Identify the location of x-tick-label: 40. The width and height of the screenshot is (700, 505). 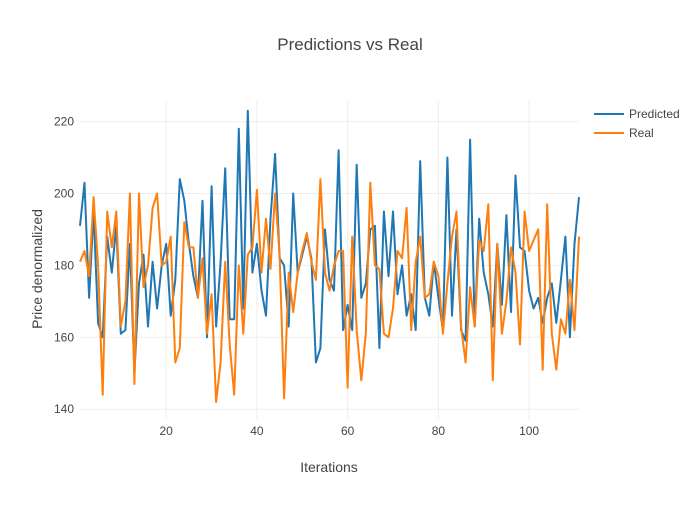
(257, 431).